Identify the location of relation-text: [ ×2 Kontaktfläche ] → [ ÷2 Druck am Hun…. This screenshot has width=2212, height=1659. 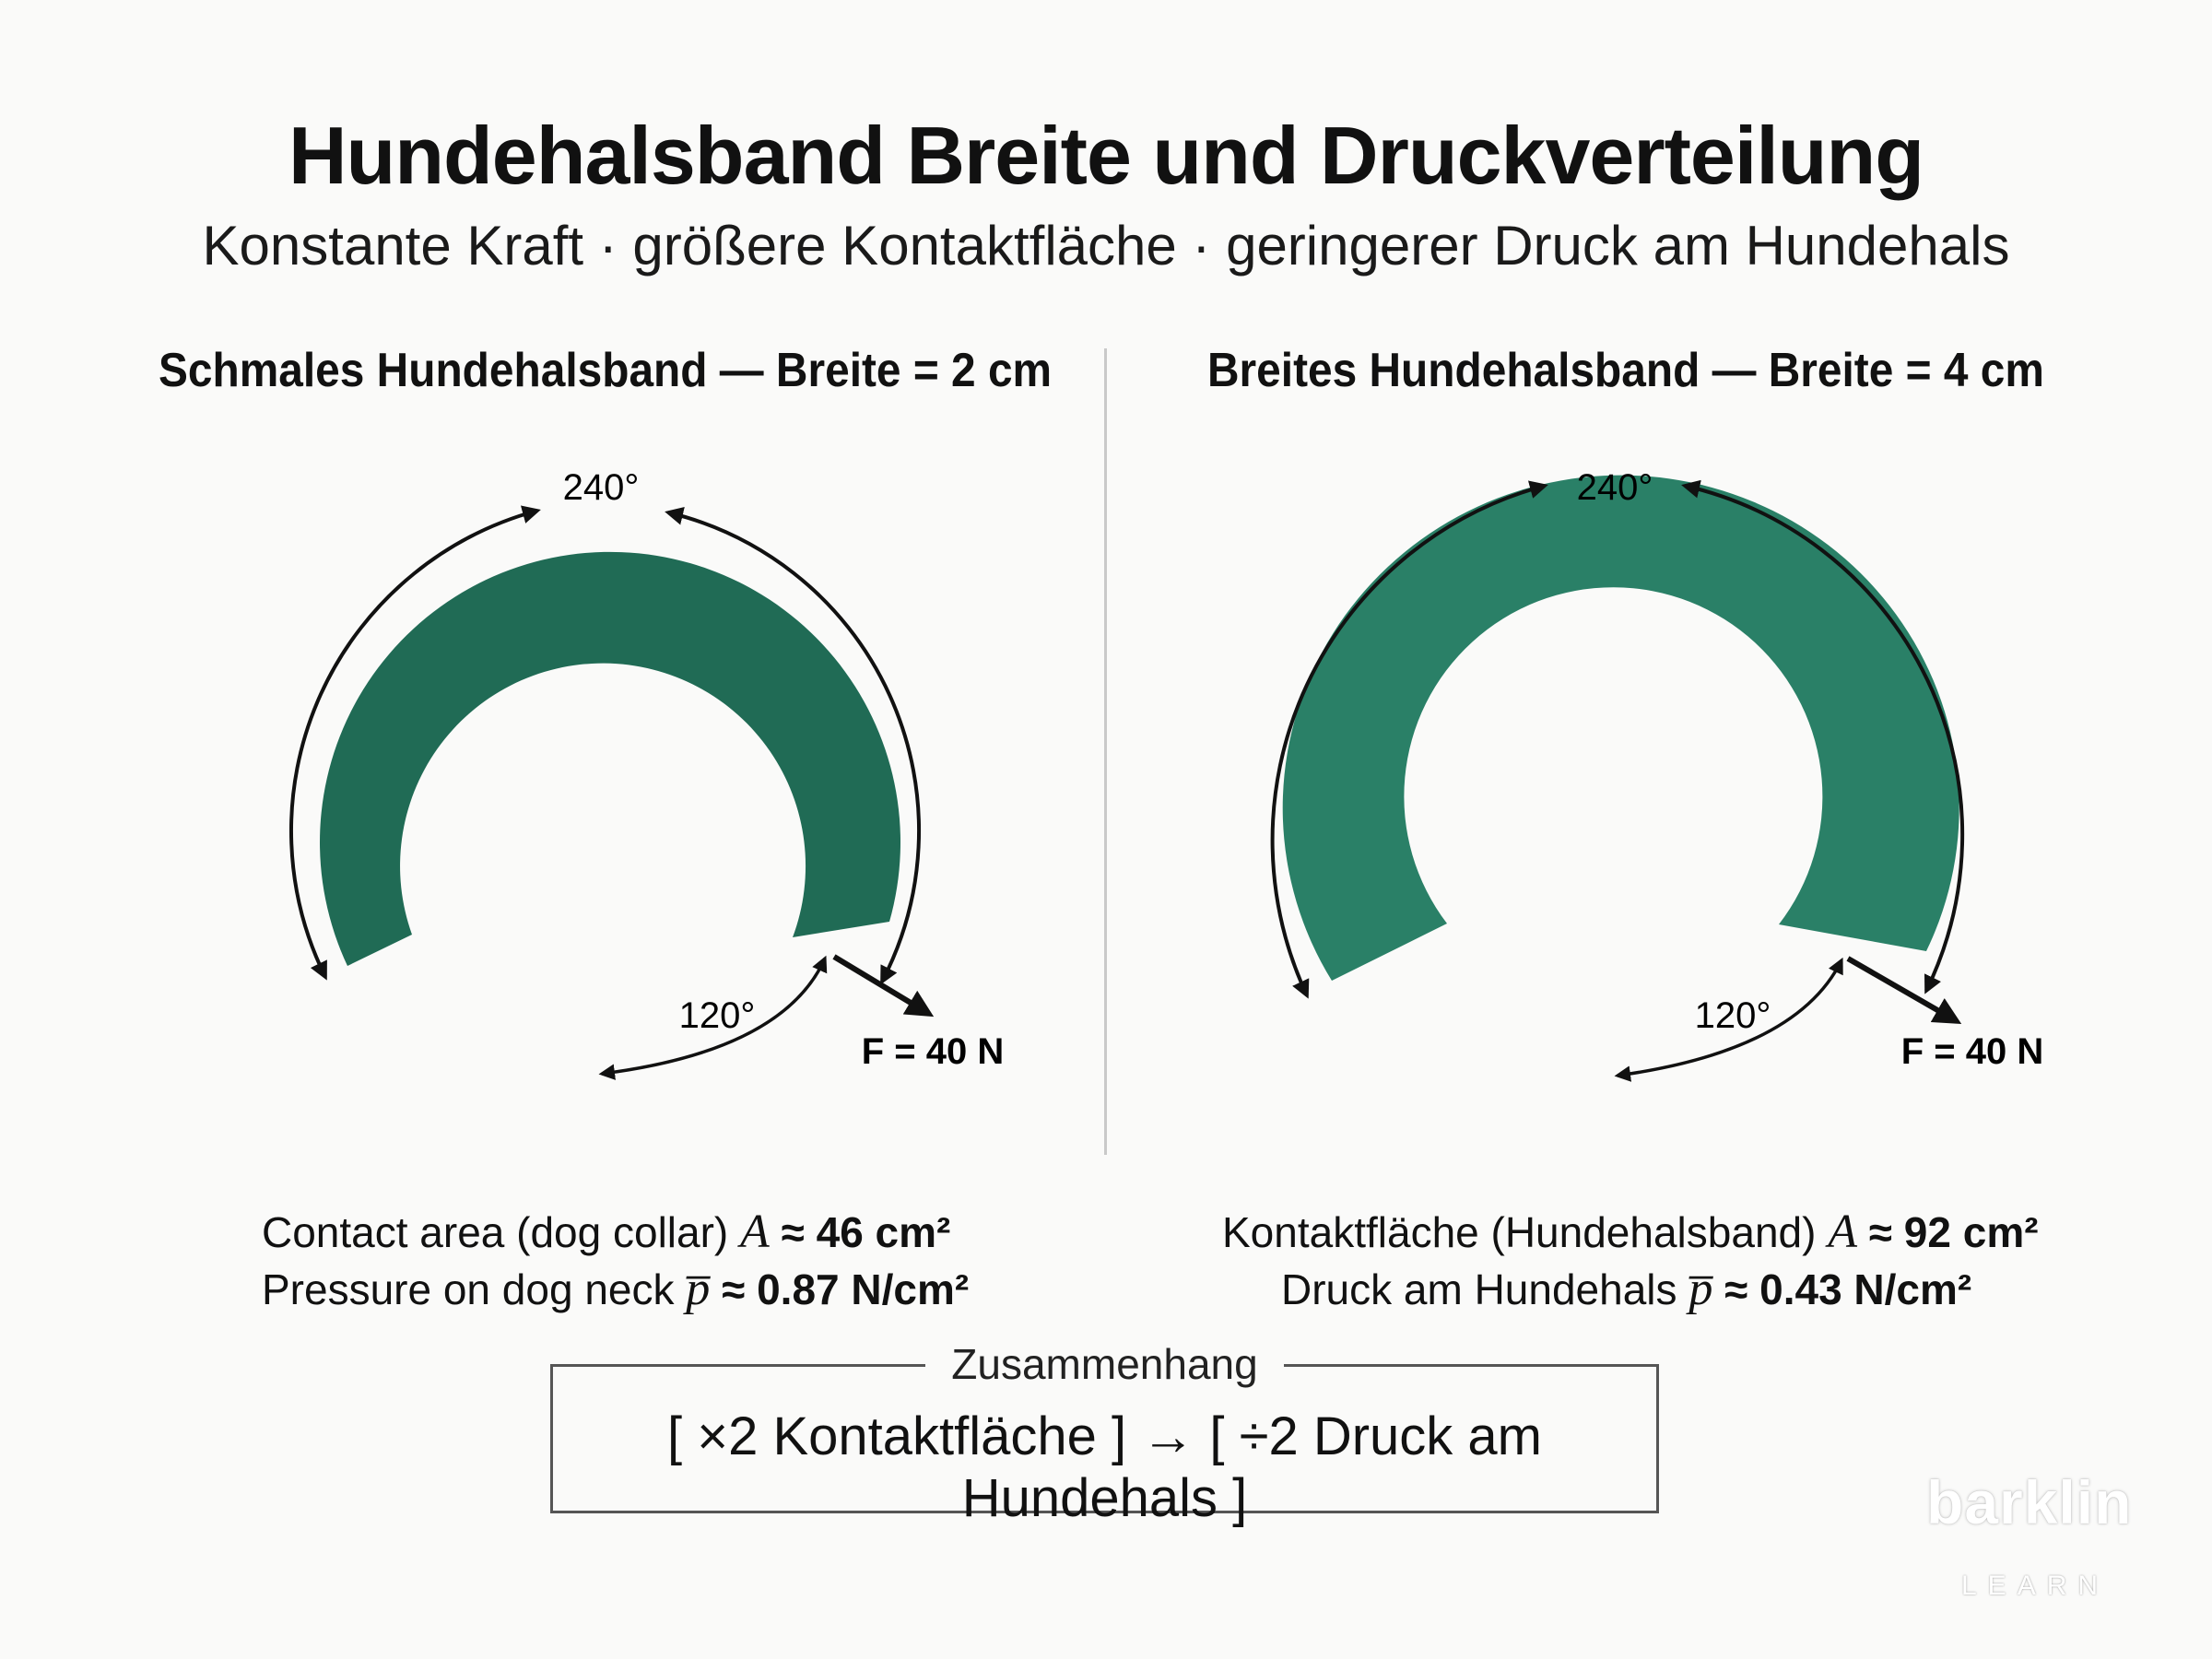
(1104, 1467).